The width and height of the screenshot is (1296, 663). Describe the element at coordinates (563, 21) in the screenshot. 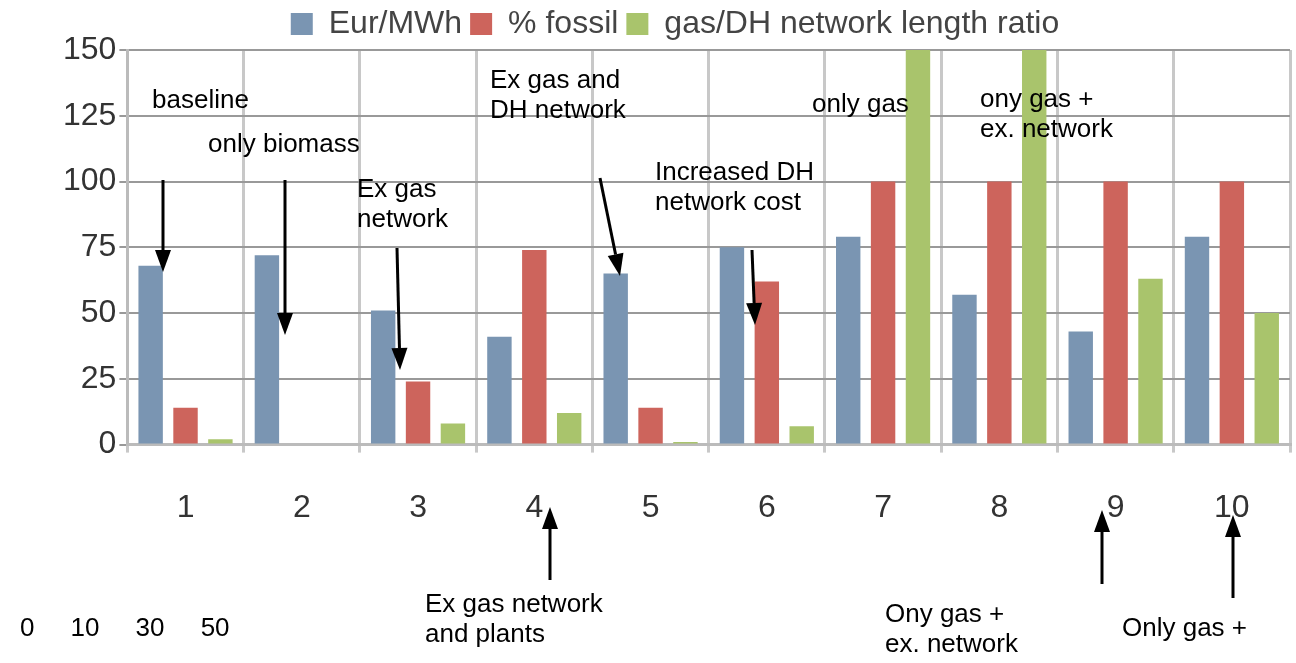

I see `legend-label: % fossil` at that location.